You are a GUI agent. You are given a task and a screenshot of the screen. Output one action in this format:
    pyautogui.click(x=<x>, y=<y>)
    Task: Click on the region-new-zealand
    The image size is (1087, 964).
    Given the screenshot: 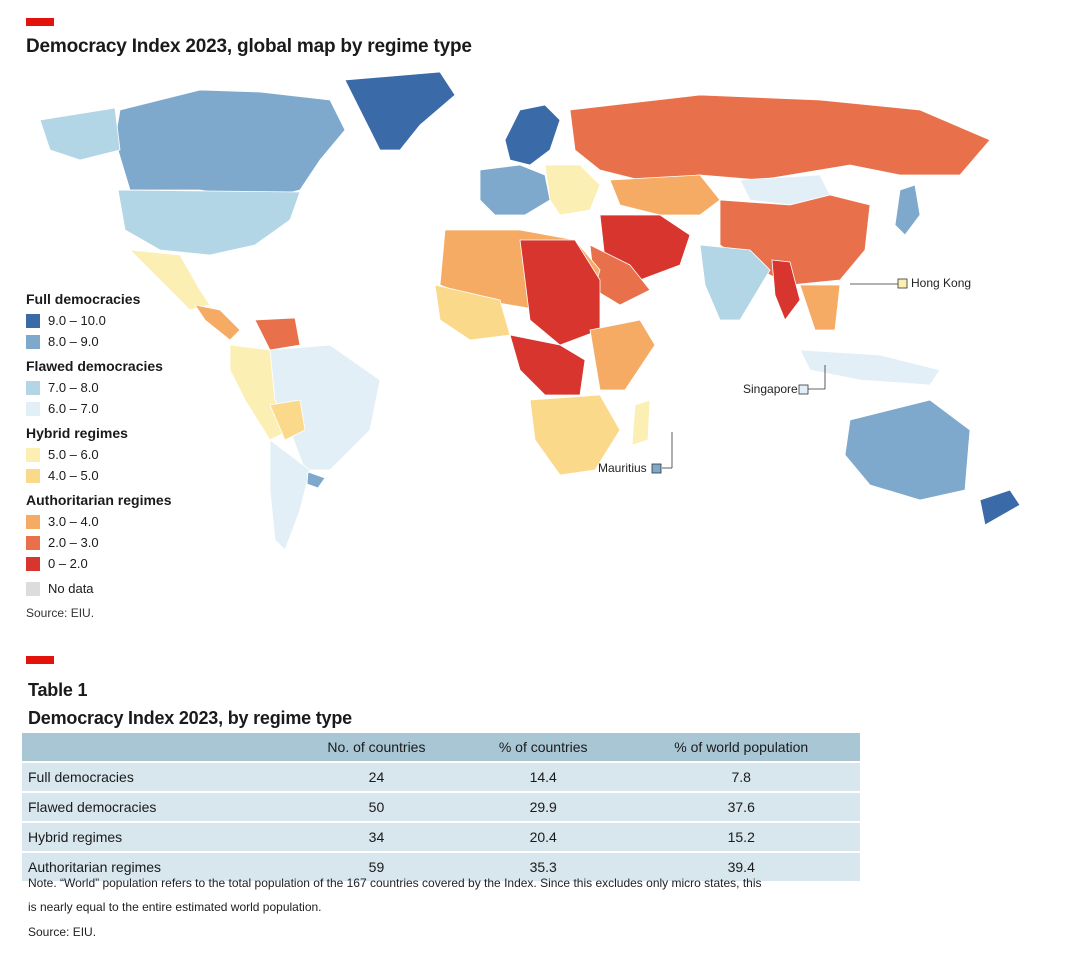 What is the action you would take?
    pyautogui.click(x=1000, y=507)
    